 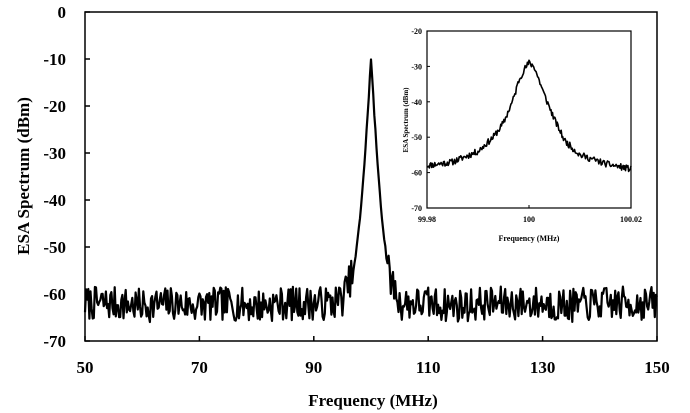 What do you see at coordinates (529, 116) in the screenshot?
I see `inset-spectrum-series-line` at bounding box center [529, 116].